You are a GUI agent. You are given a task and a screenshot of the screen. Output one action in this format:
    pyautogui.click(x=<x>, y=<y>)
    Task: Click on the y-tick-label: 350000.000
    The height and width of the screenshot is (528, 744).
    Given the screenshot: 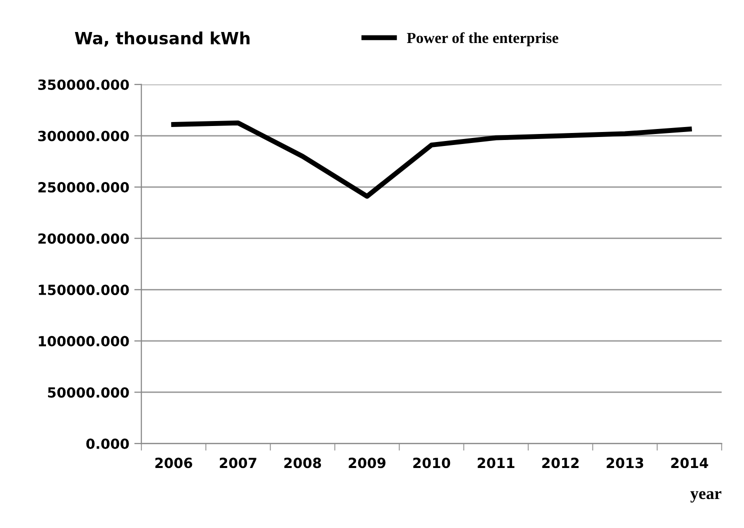 What is the action you would take?
    pyautogui.click(x=83, y=84)
    